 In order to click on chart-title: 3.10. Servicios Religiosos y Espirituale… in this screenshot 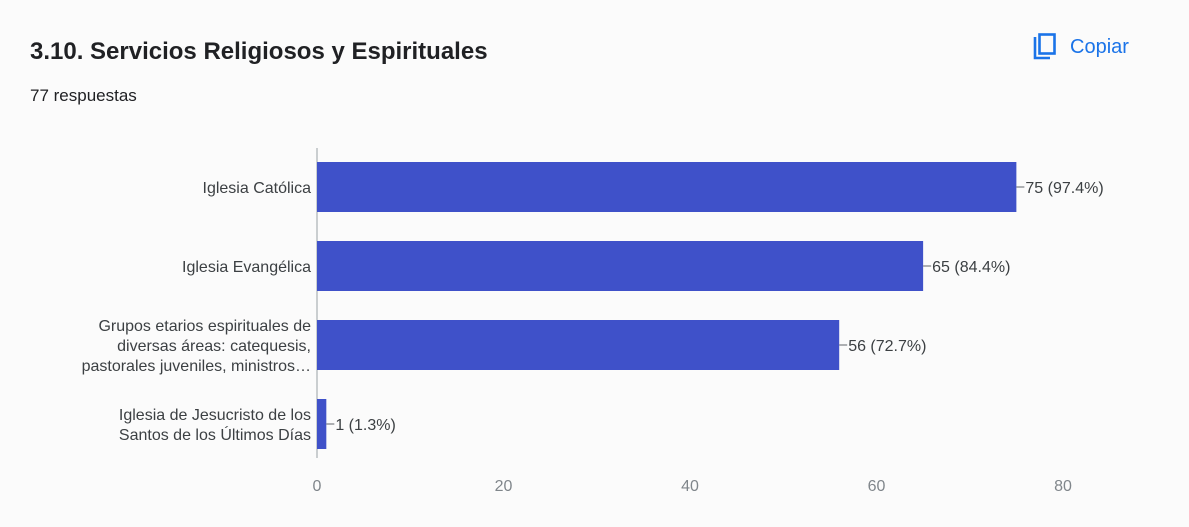, I will do `click(259, 51)`.